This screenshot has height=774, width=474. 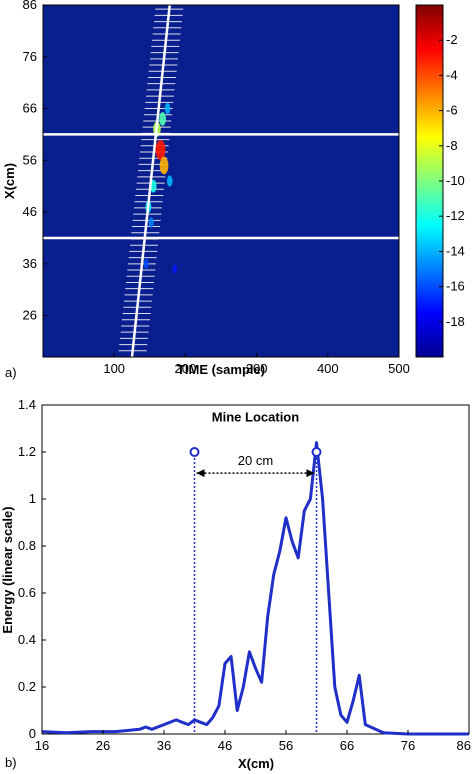 I want to click on y-tick-label: 66, so click(x=30, y=108).